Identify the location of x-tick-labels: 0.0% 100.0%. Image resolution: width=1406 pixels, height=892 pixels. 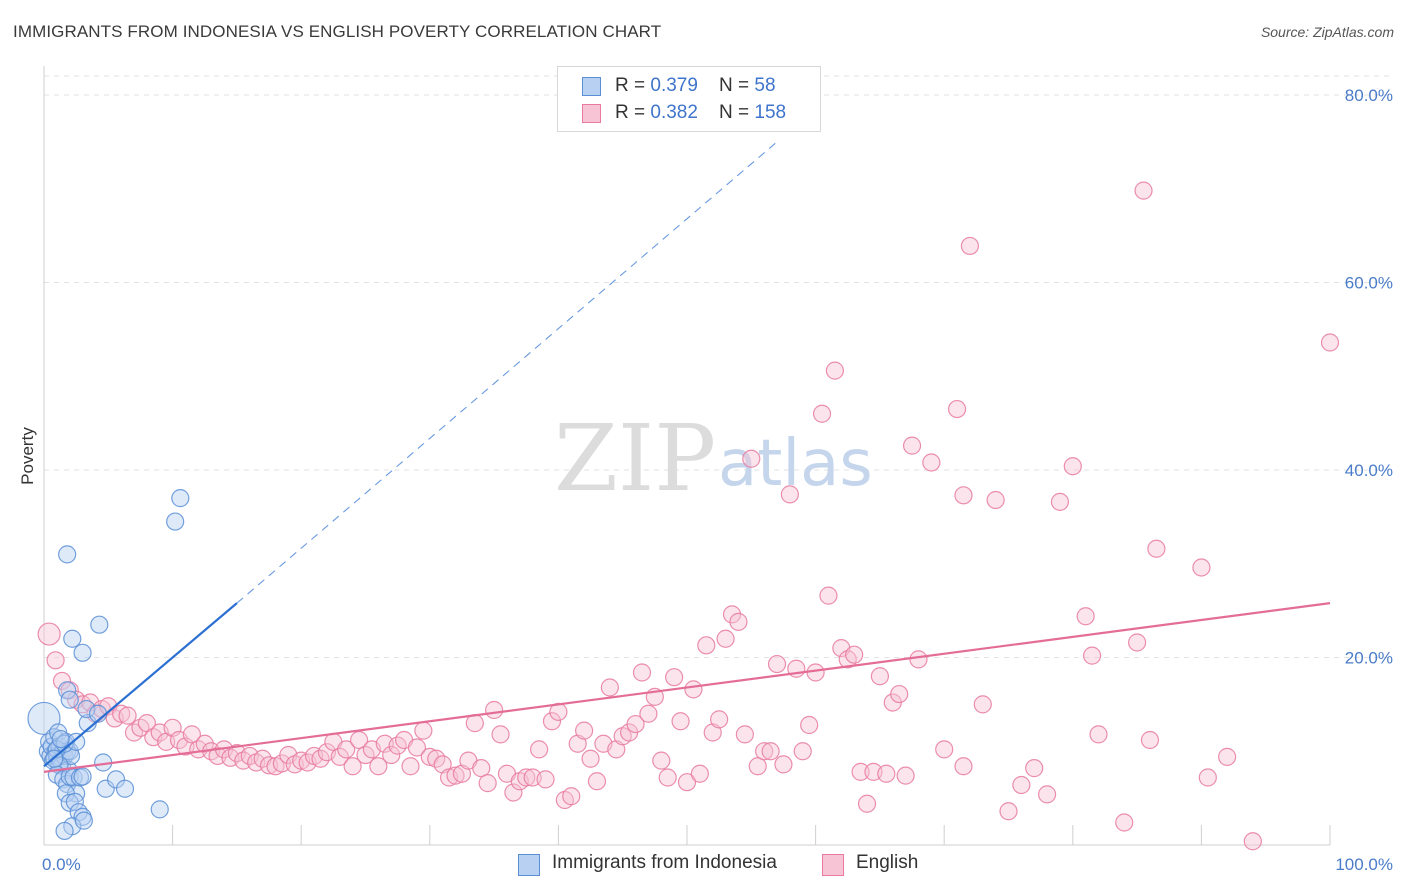
(717, 864).